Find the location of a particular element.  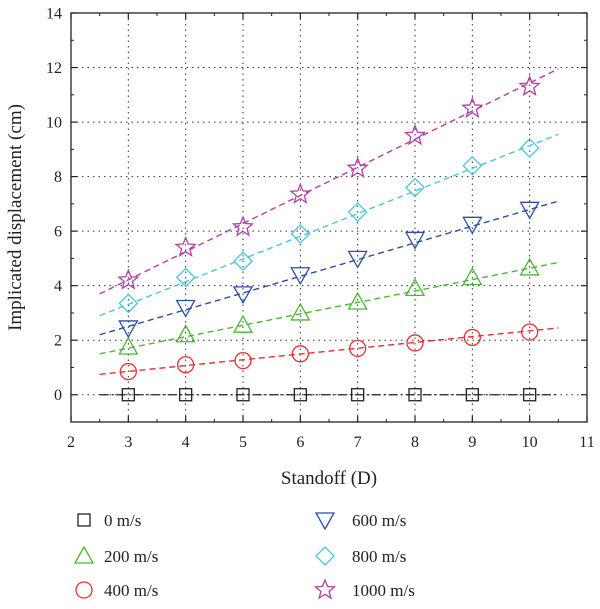

legend-label: 200 m/s is located at coordinates (131, 556).